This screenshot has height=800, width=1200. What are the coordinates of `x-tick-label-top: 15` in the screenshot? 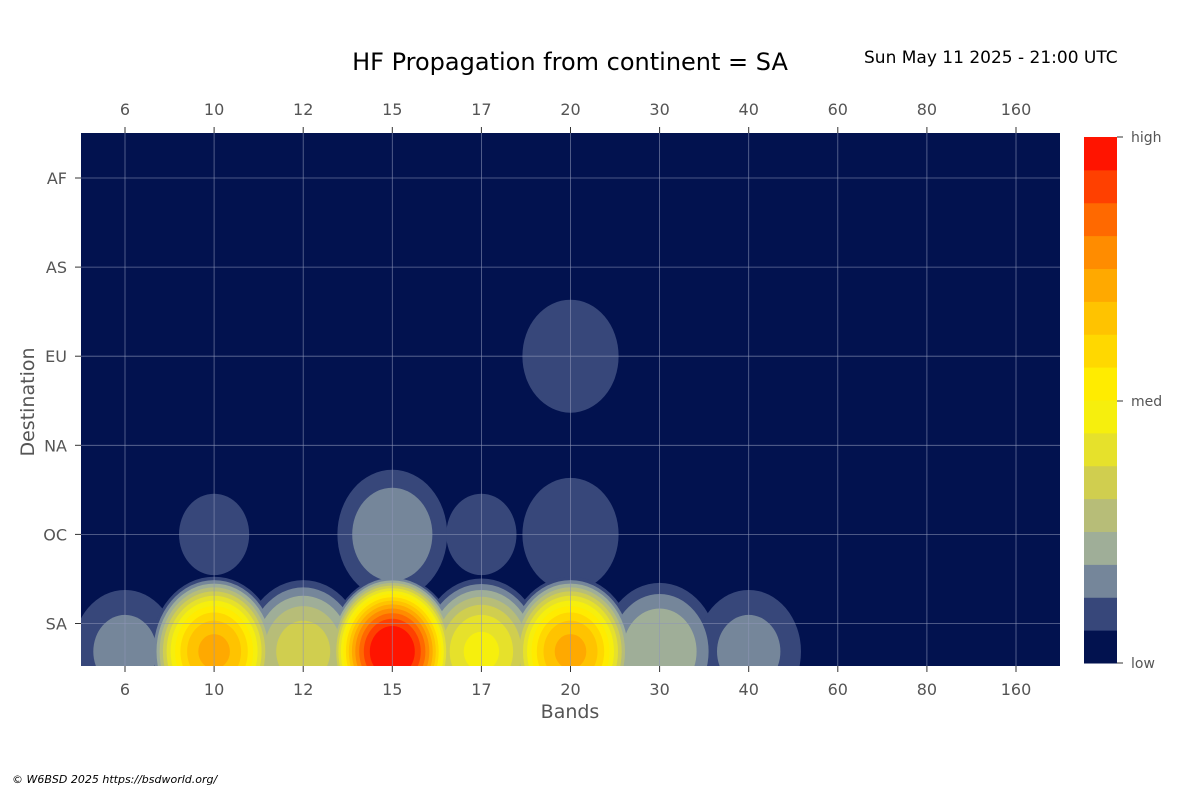 It's located at (392, 109).